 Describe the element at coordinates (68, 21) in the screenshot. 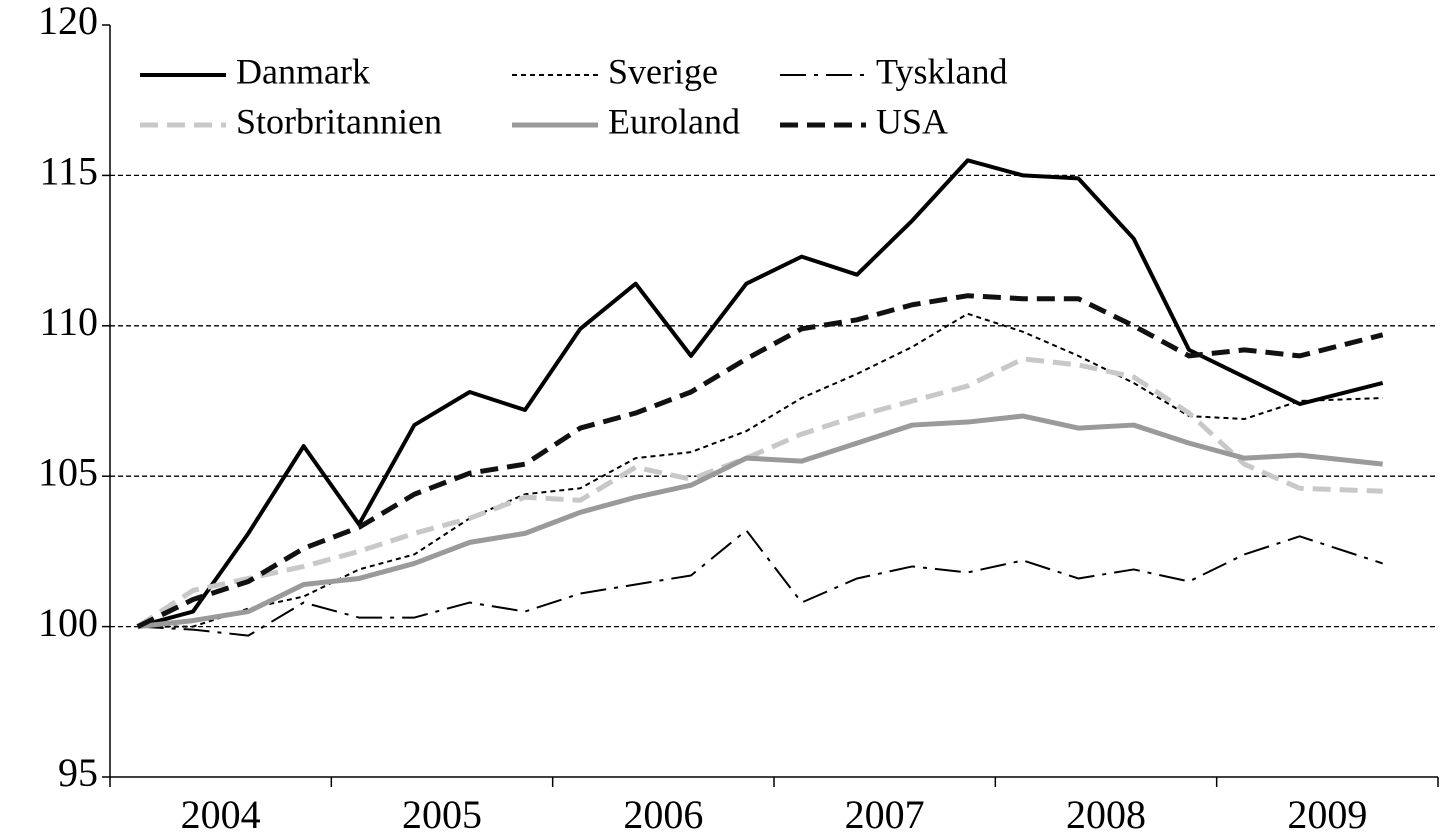

I see `y-tick-label: 120` at that location.